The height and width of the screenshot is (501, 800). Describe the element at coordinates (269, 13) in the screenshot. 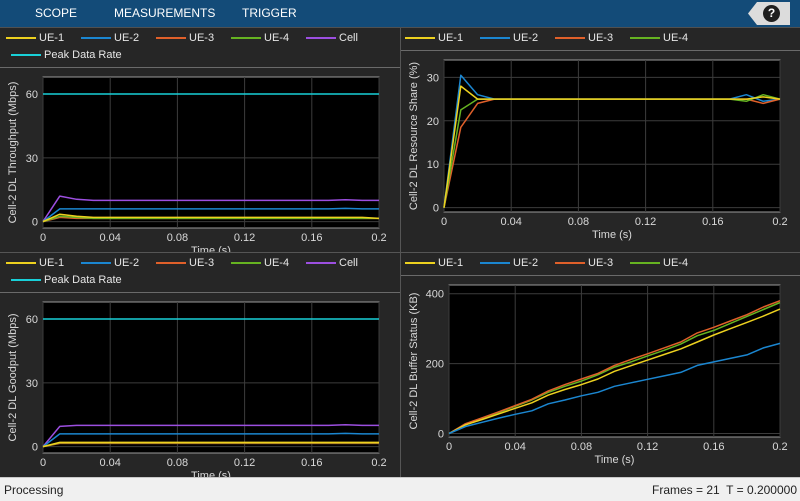

I see `tab-trigger: TRIGGER` at that location.